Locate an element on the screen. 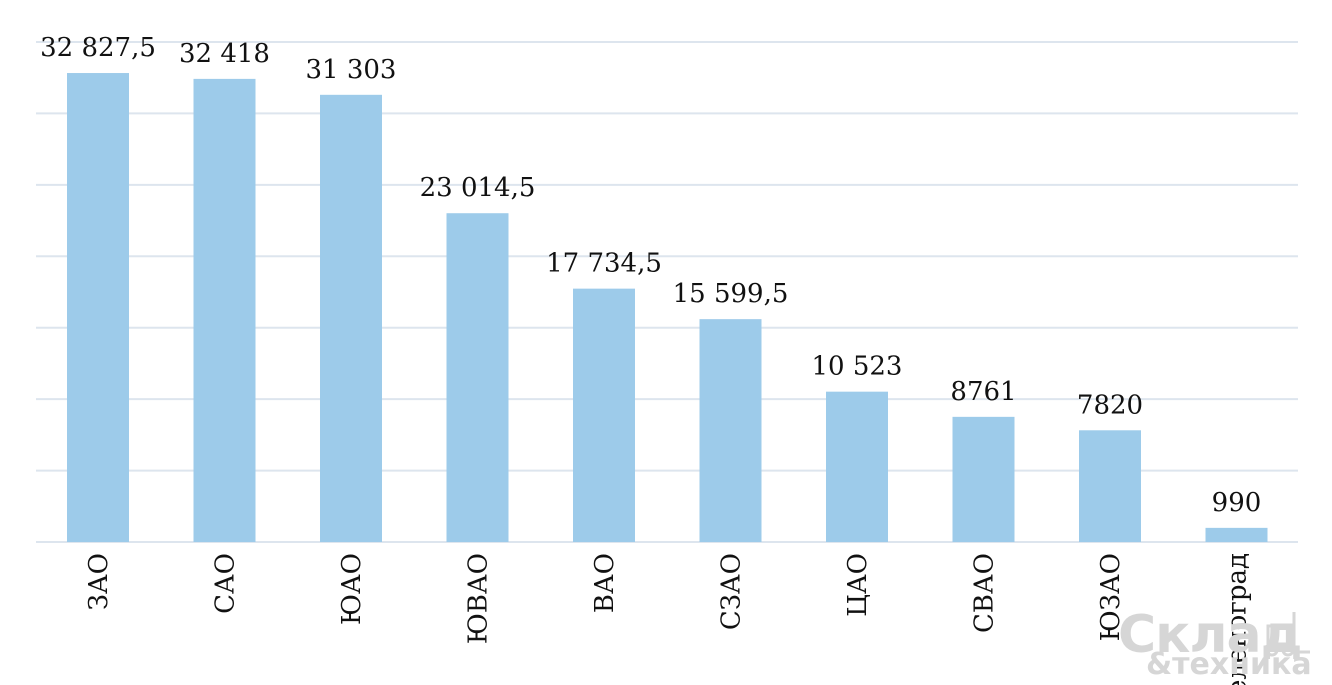 This screenshot has height=685, width=1332. data-label-1: 32 418 is located at coordinates (224, 54).